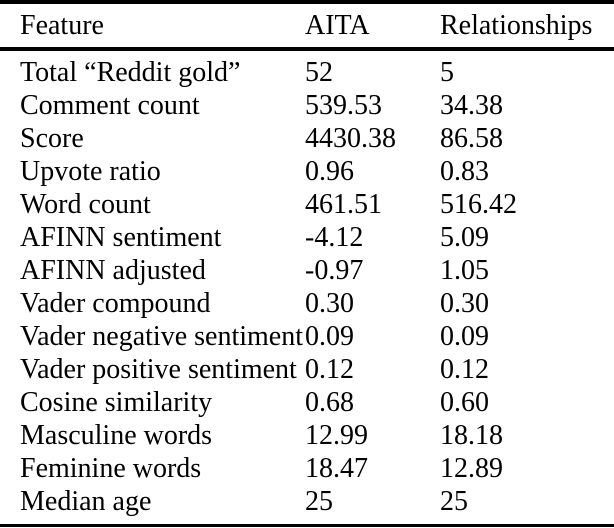 The width and height of the screenshot is (614, 528). What do you see at coordinates (464, 402) in the screenshot?
I see `relationships-value-cell: 0.60` at bounding box center [464, 402].